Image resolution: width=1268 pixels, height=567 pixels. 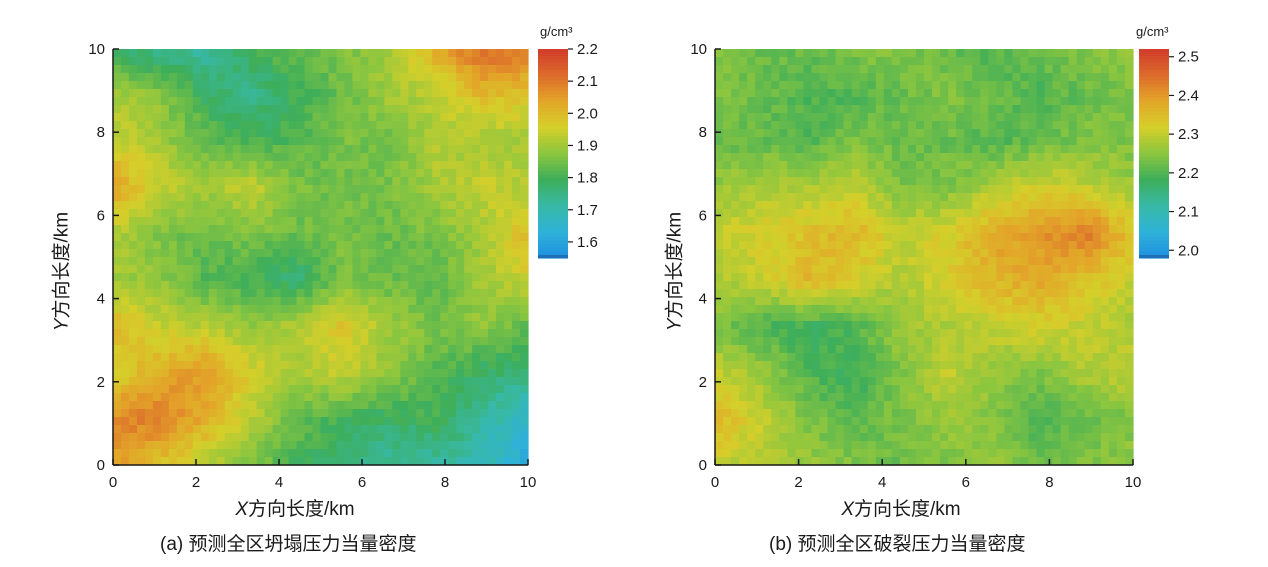 What do you see at coordinates (101, 299) in the screenshot?
I see `y-tick-label: 4` at bounding box center [101, 299].